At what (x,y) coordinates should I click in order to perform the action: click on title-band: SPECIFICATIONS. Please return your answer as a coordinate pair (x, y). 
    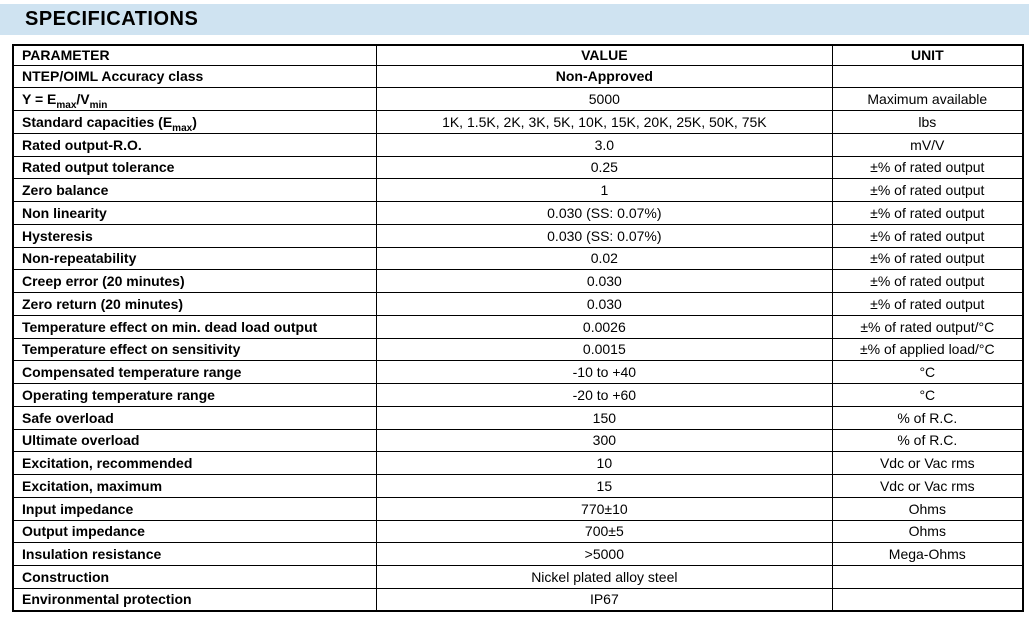
    Looking at the image, I should click on (514, 19).